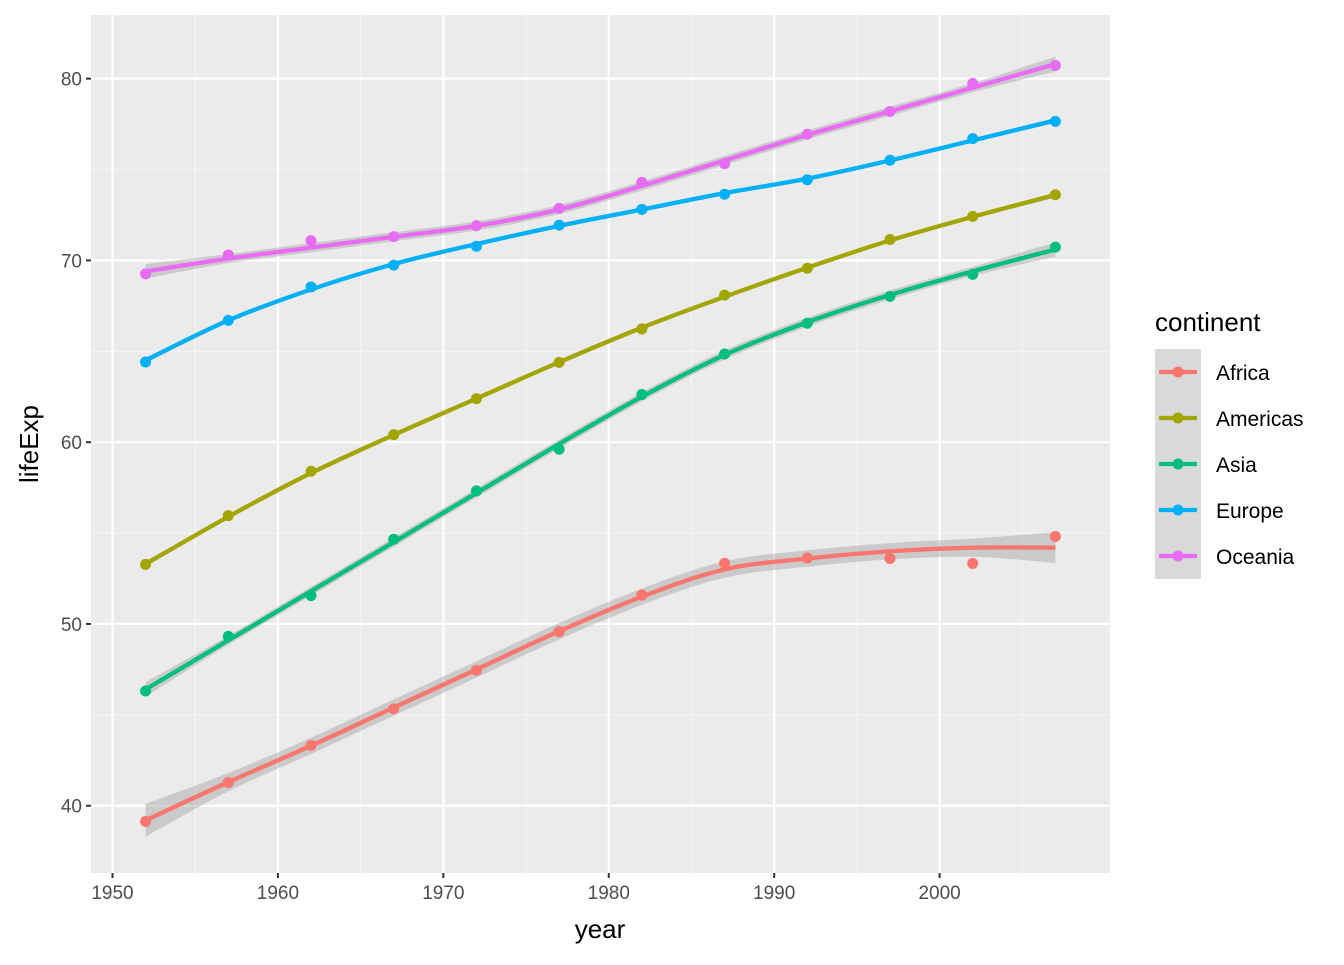 Image resolution: width=1344 pixels, height=965 pixels. I want to click on y-tick-label: 70, so click(71, 261).